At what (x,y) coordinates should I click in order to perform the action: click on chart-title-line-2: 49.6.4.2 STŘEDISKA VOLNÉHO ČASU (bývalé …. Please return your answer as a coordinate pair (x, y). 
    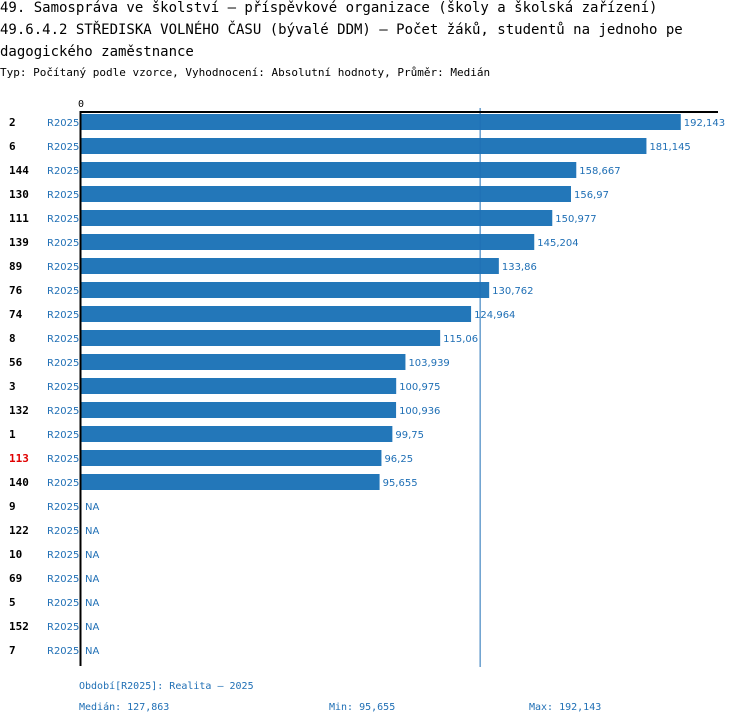
    Looking at the image, I should click on (341, 30).